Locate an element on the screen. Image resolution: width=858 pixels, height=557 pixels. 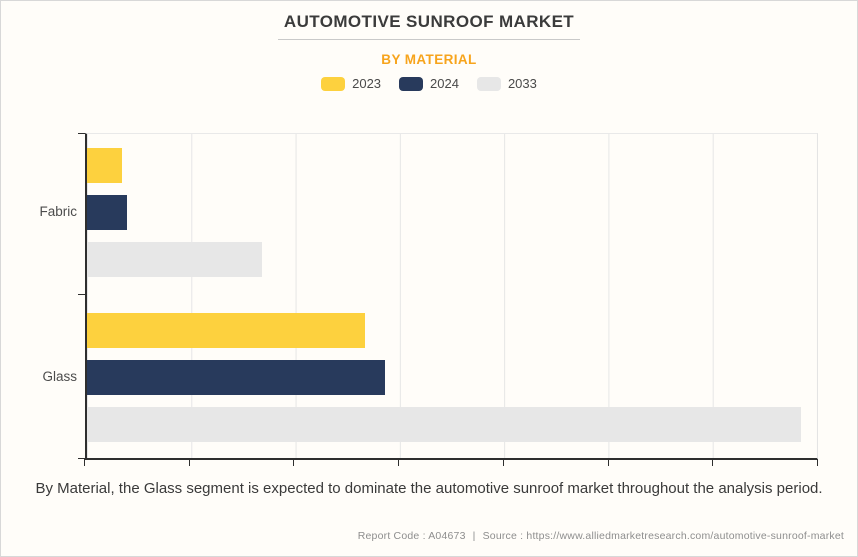
legend-swatch-2024 is located at coordinates (411, 83).